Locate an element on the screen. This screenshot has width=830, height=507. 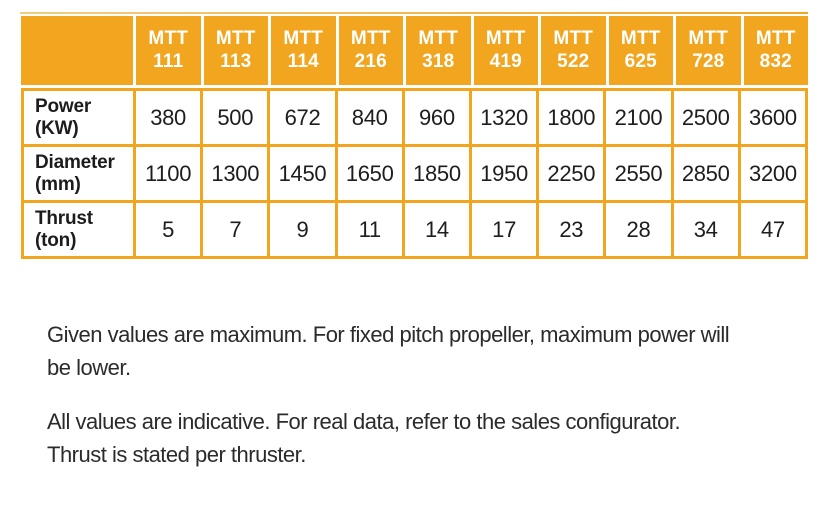
table-cell-thrust: 28 is located at coordinates (638, 229).